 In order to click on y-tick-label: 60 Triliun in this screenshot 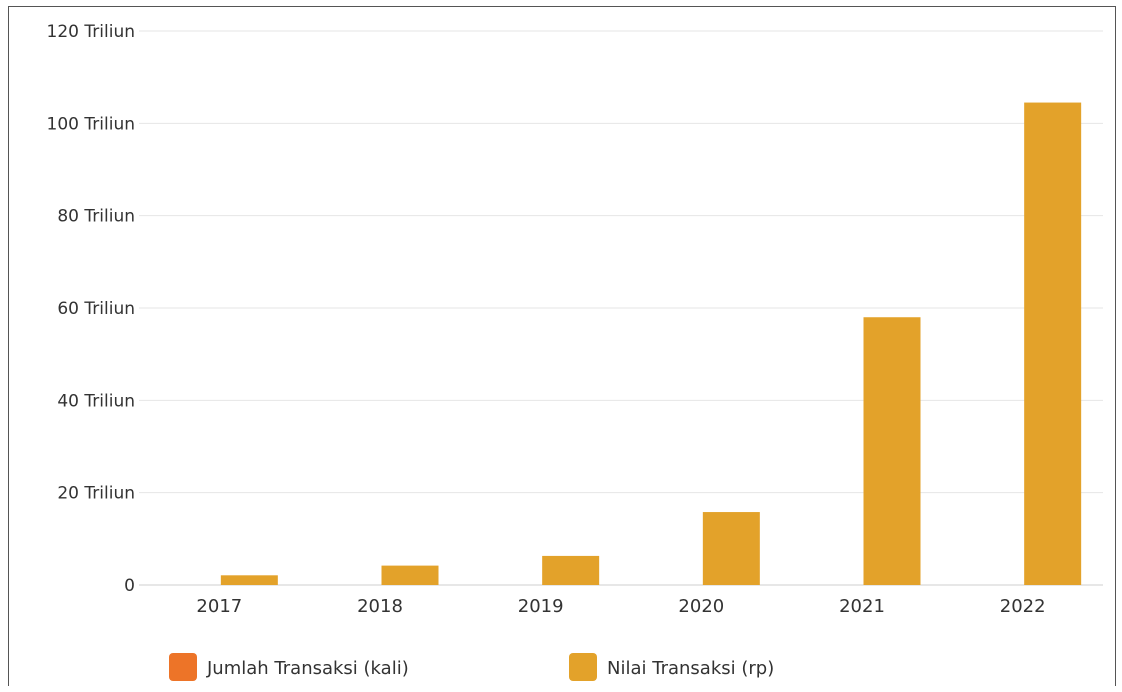, I will do `click(96, 309)`.